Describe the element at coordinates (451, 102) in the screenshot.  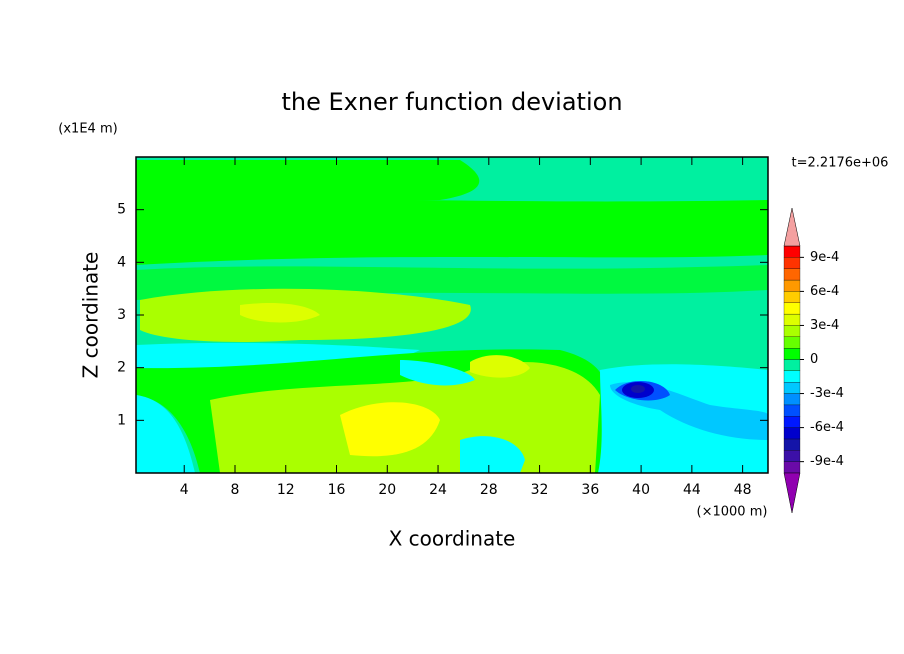
I see `chart-title: the Exner function deviation` at that location.